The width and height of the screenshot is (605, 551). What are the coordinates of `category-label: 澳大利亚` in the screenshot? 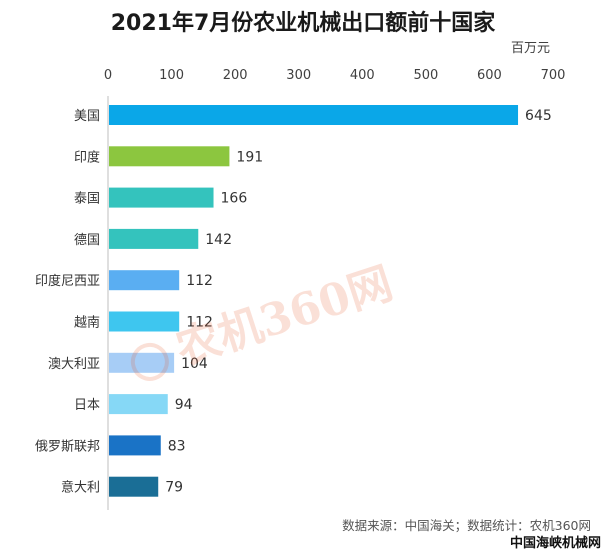 It's located at (74, 364).